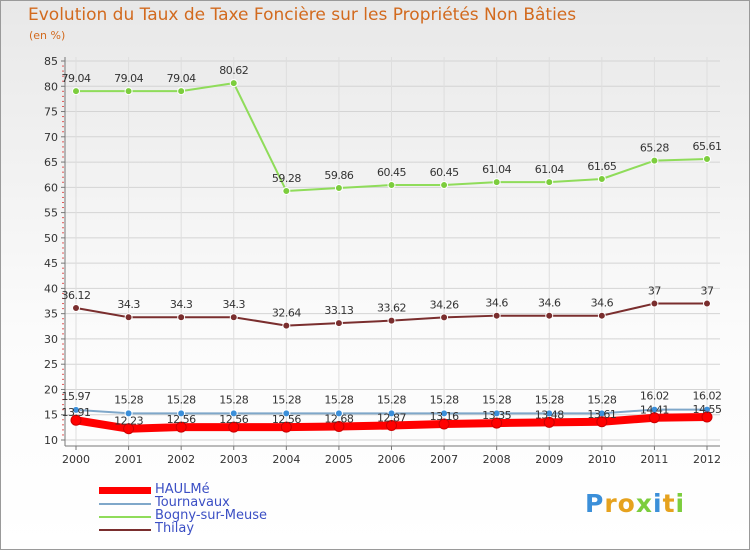  What do you see at coordinates (391, 308) in the screenshot?
I see `data-label: 33.62` at bounding box center [391, 308].